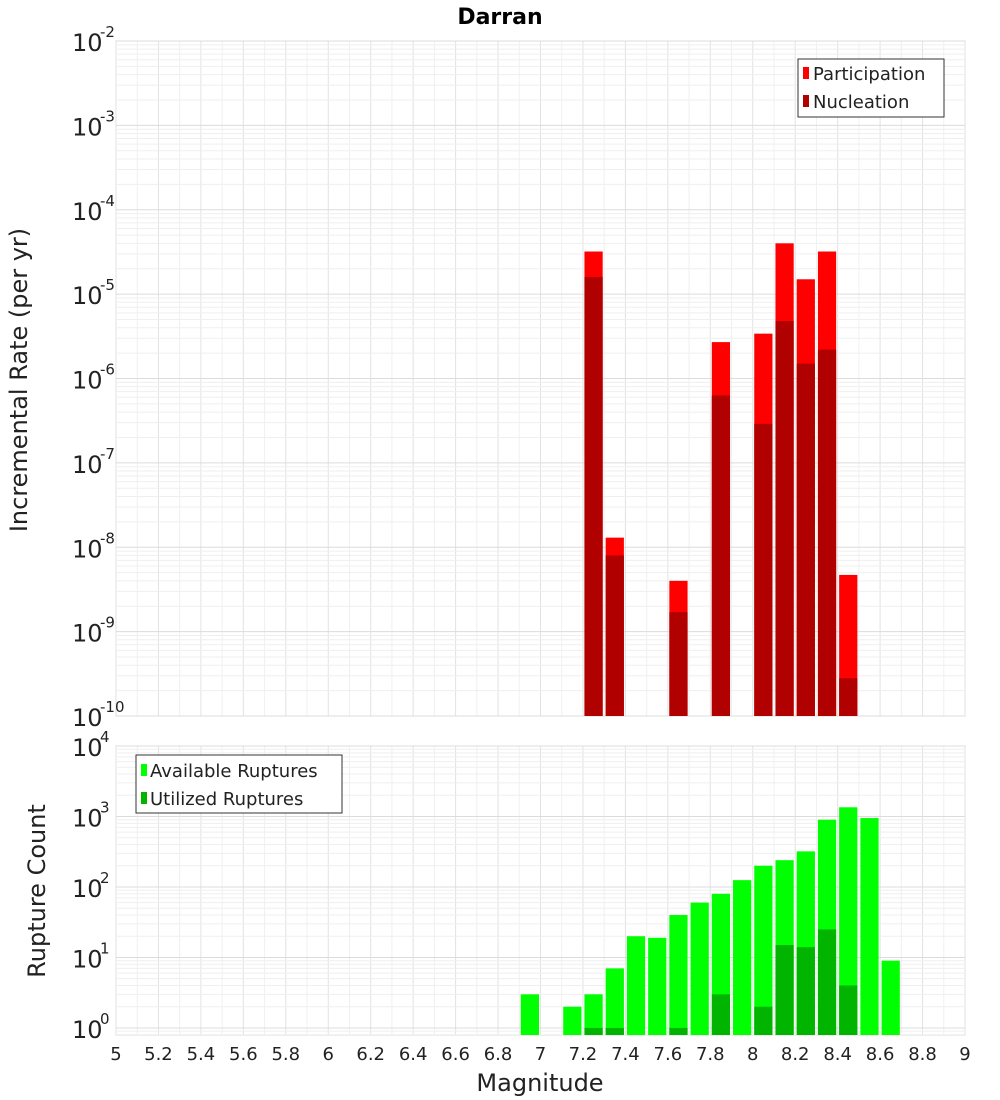 The width and height of the screenshot is (1000, 1100). Describe the element at coordinates (158, 1054) in the screenshot. I see `x-tick-label: 5.2` at that location.